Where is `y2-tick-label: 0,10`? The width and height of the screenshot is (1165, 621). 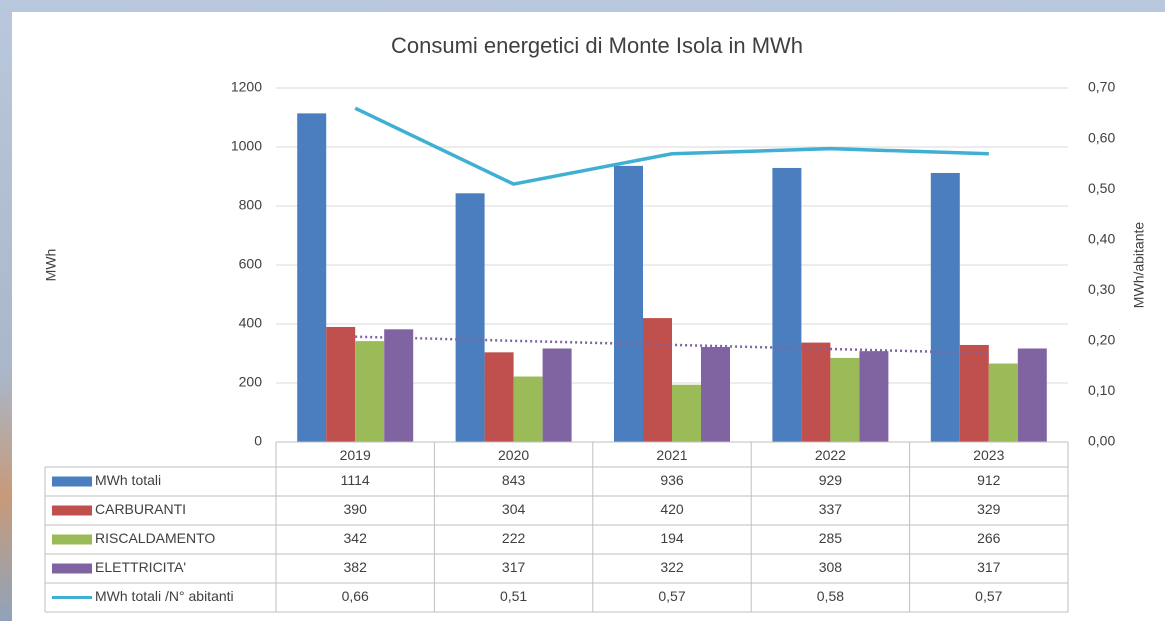
y2-tick-label: 0,10 is located at coordinates (1101, 390).